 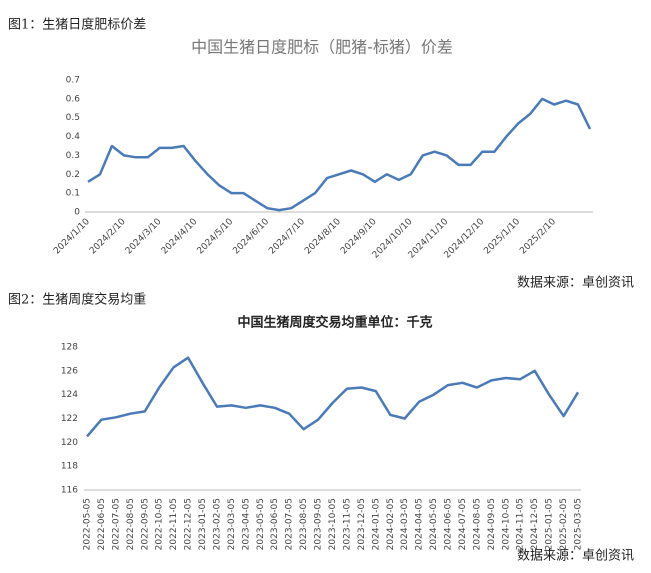 What do you see at coordinates (535, 524) in the screenshot?
I see `x-tick-label: 2024-12-05` at bounding box center [535, 524].